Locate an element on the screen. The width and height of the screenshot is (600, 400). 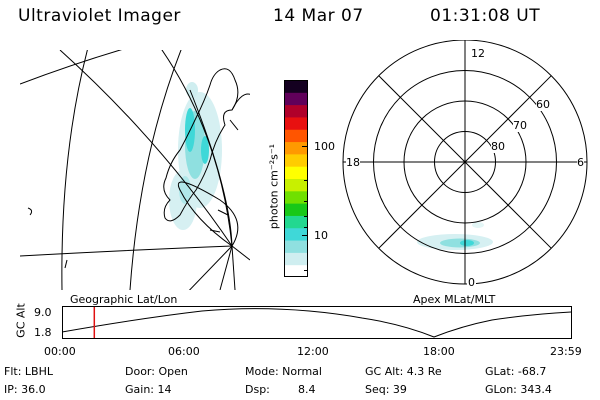
geographic-panel-label: Geographic Lat/Lon is located at coordinates (124, 299).